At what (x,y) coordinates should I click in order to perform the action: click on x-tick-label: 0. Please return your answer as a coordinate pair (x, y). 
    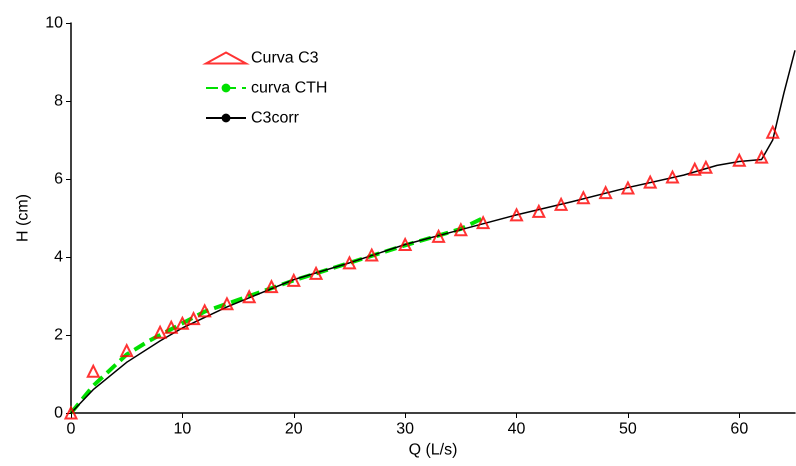
    Looking at the image, I should click on (71, 429).